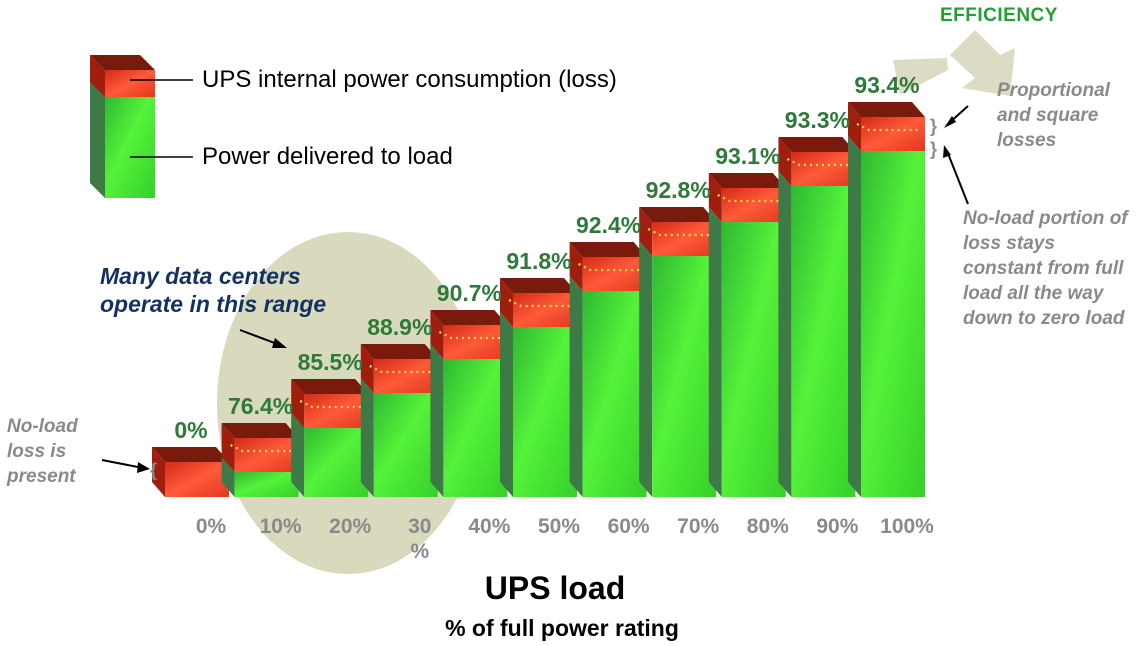  What do you see at coordinates (419, 551) in the screenshot?
I see `x-tick-label-3-line2: %` at bounding box center [419, 551].